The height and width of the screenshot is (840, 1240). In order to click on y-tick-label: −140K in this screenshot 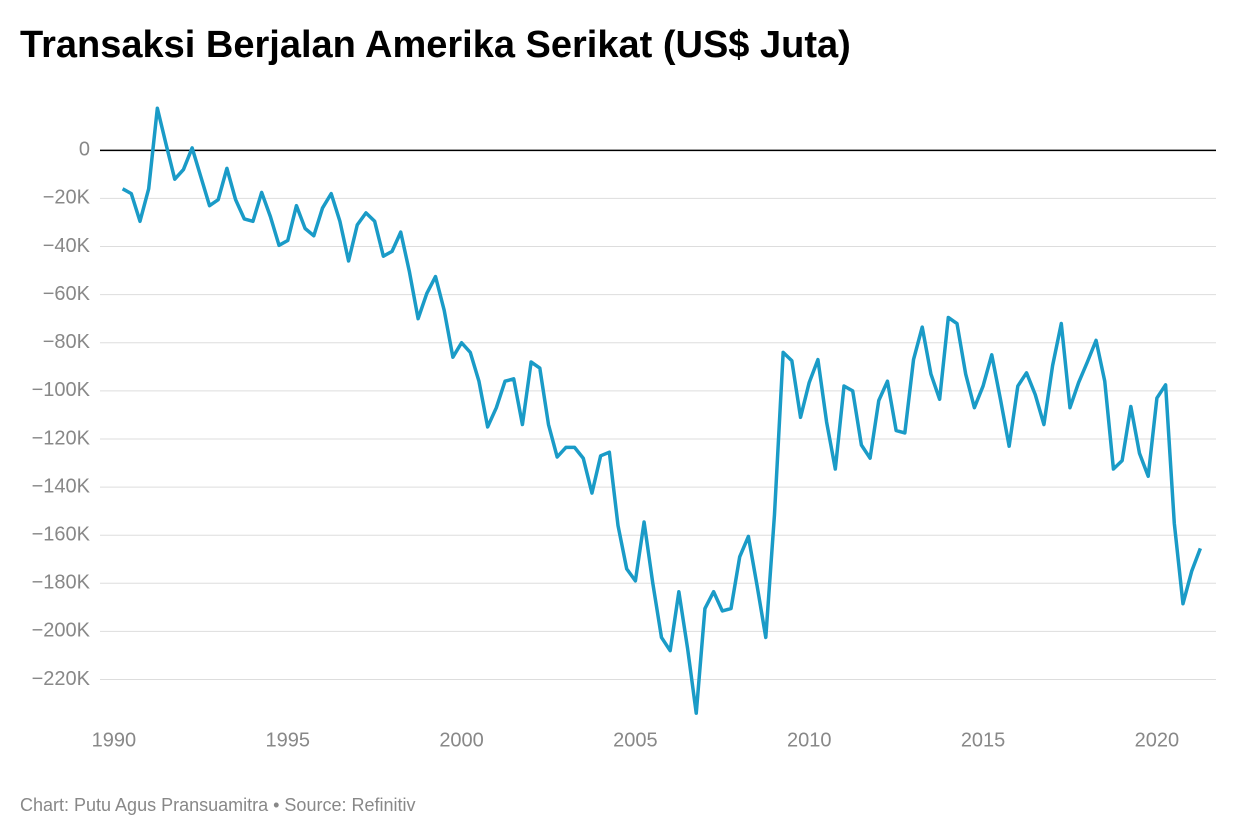, I will do `click(61, 486)`.